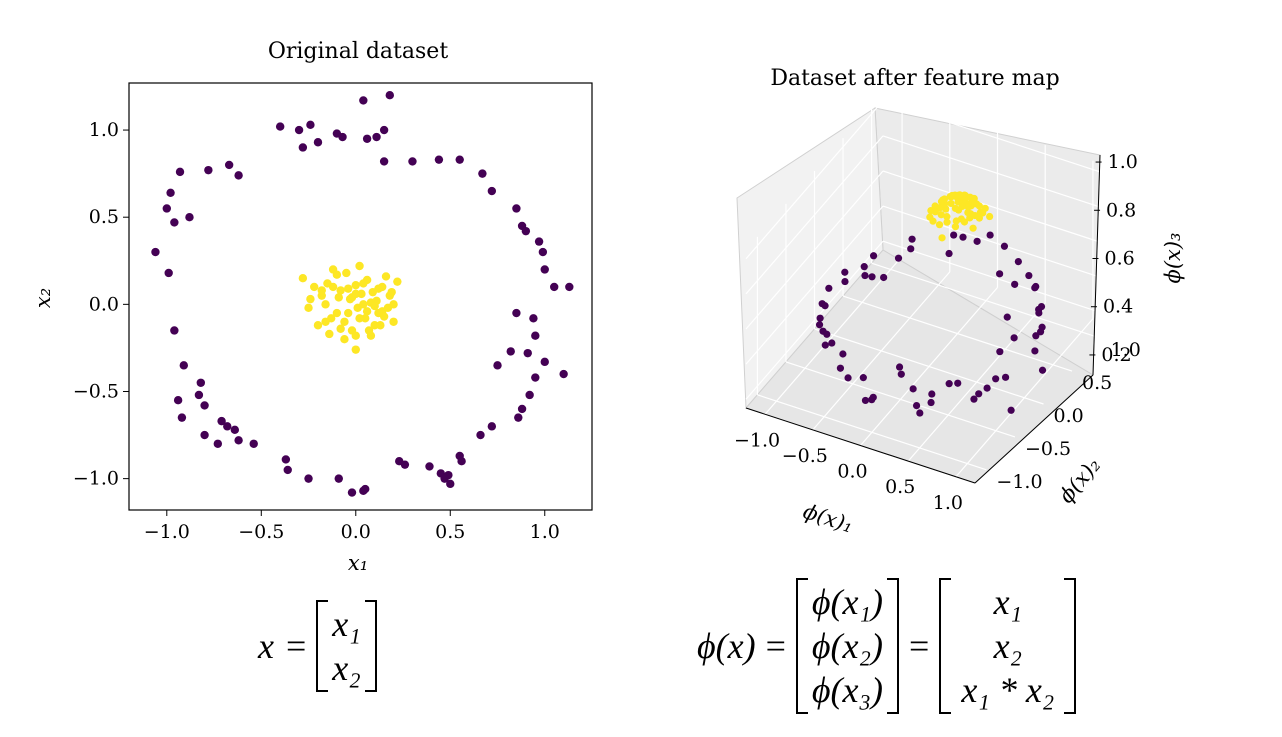 This screenshot has width=1282, height=737. I want to click on component-matrix: x₁ x₂ x₁ * x₂, so click(1008, 646).